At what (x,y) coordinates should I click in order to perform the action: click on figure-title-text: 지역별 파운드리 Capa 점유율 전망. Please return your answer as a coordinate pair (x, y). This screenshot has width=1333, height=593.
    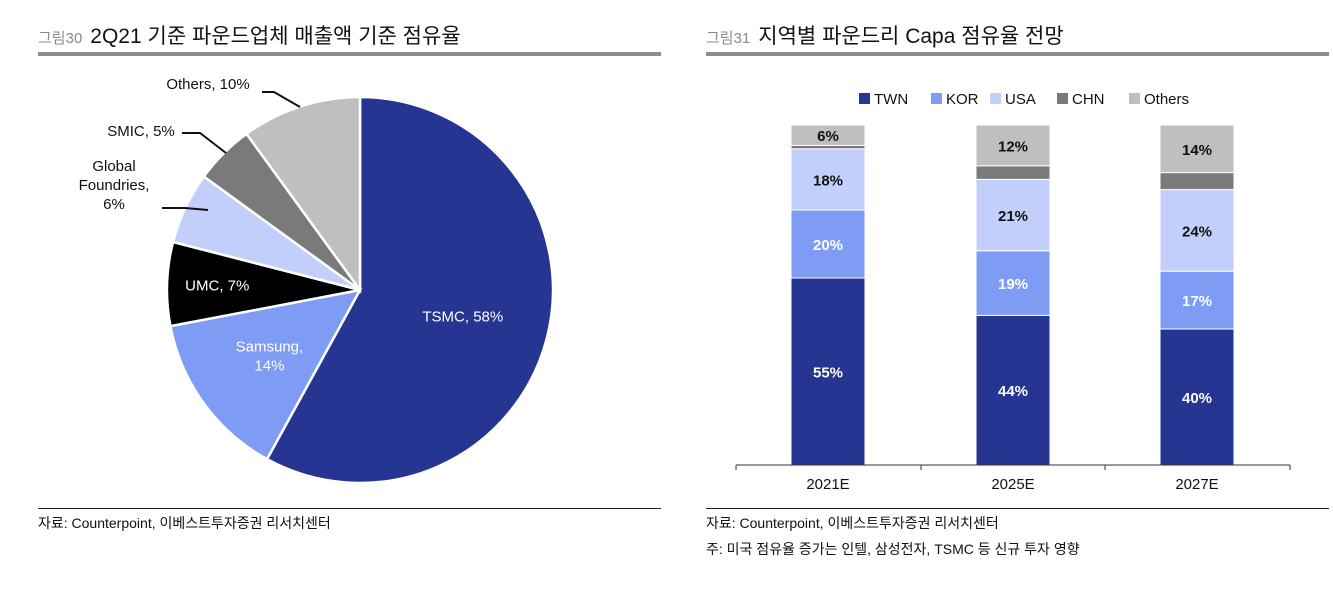
    Looking at the image, I should click on (911, 36).